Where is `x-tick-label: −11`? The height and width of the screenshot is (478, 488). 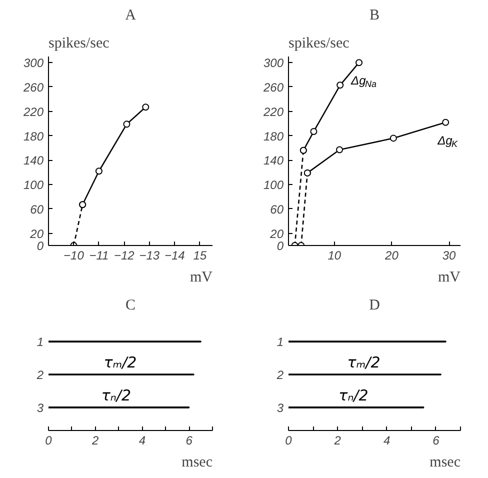 x-tick-label: −11 is located at coordinates (99, 255).